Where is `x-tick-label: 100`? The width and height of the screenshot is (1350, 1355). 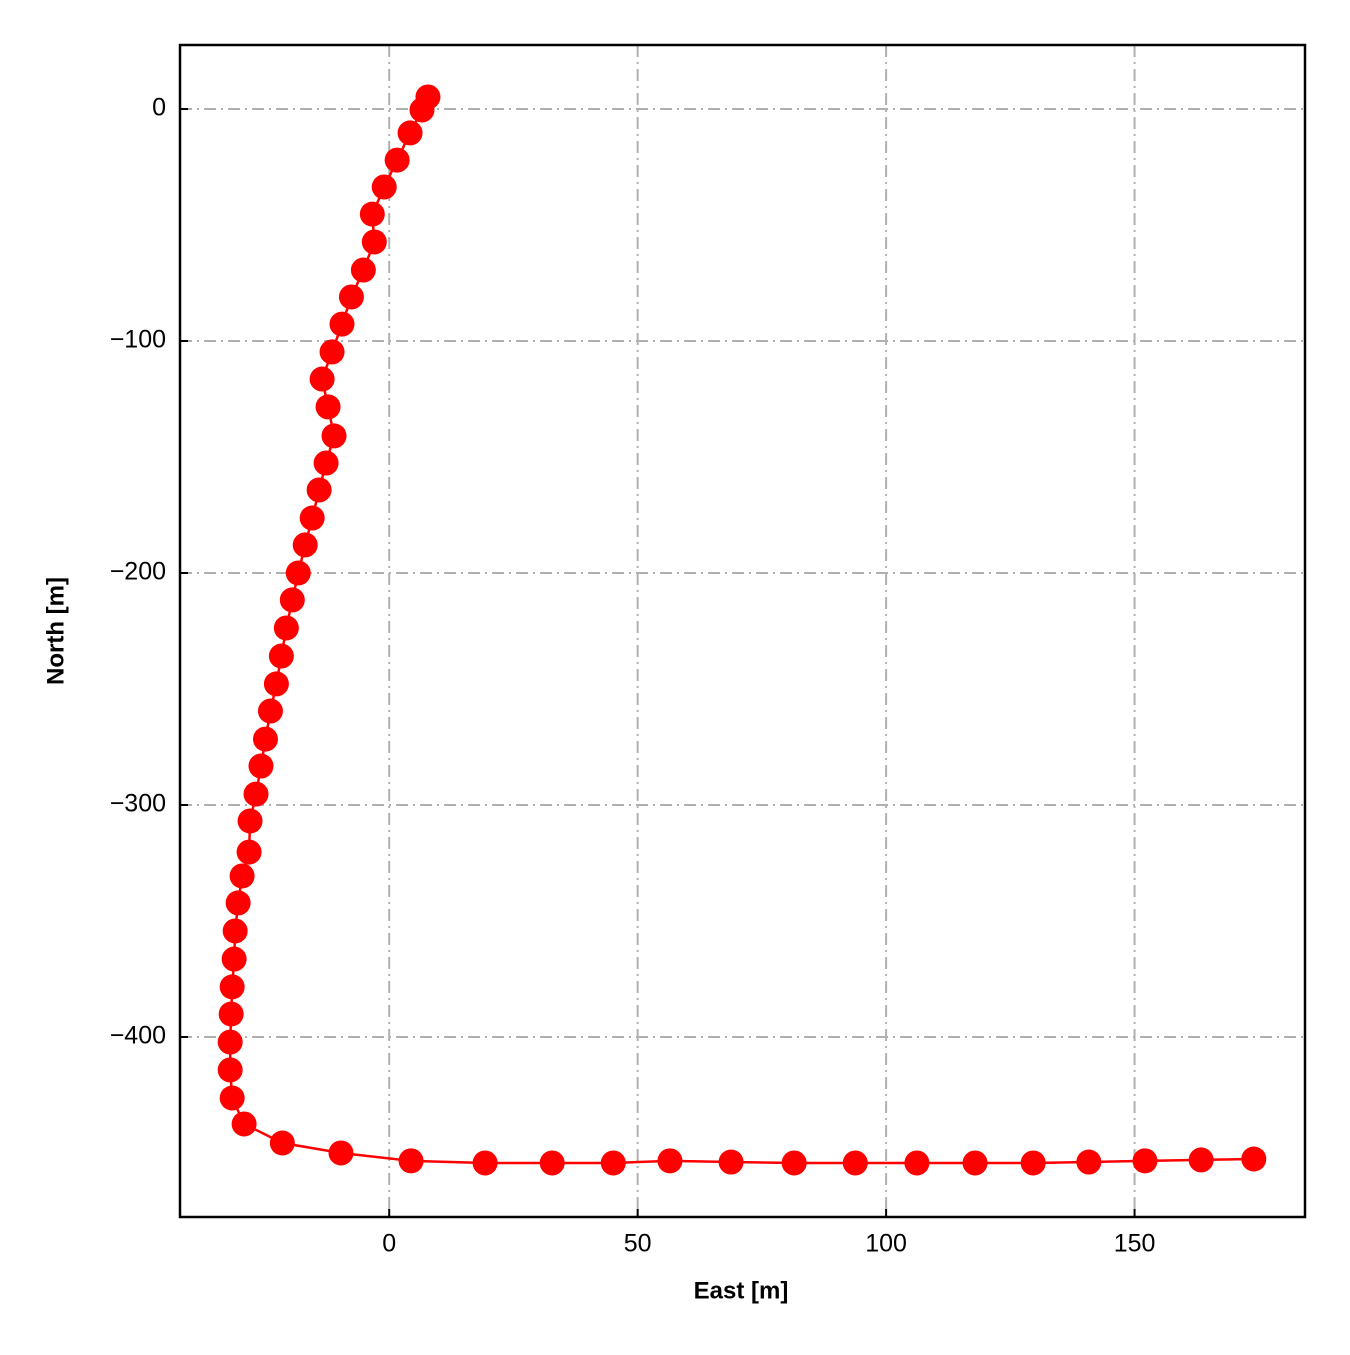 x-tick-label: 100 is located at coordinates (886, 1244).